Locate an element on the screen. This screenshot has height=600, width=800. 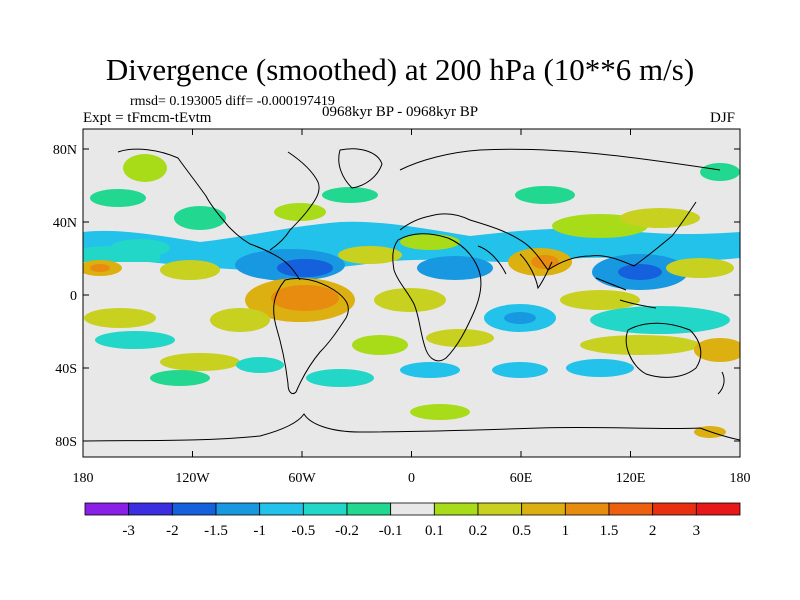
period-label: 0968kyr BP - 0968kyr BP is located at coordinates (400, 112).